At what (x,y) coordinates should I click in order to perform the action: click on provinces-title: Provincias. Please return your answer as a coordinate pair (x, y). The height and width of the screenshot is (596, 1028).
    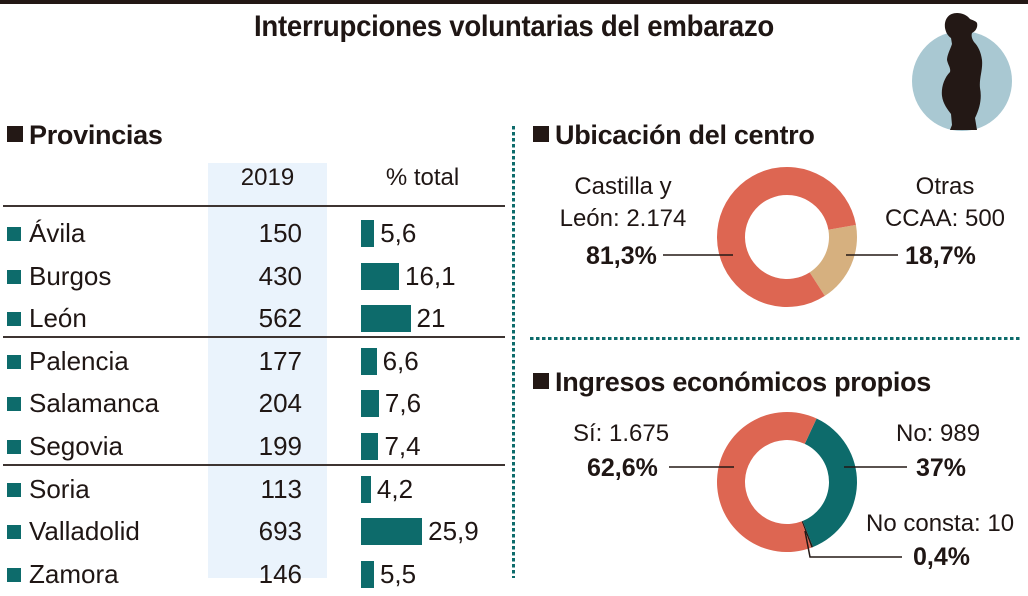
    Looking at the image, I should click on (85, 135).